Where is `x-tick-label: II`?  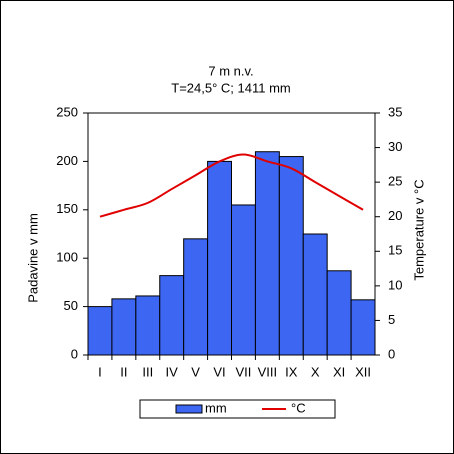 x-tick-label: II is located at coordinates (123, 371).